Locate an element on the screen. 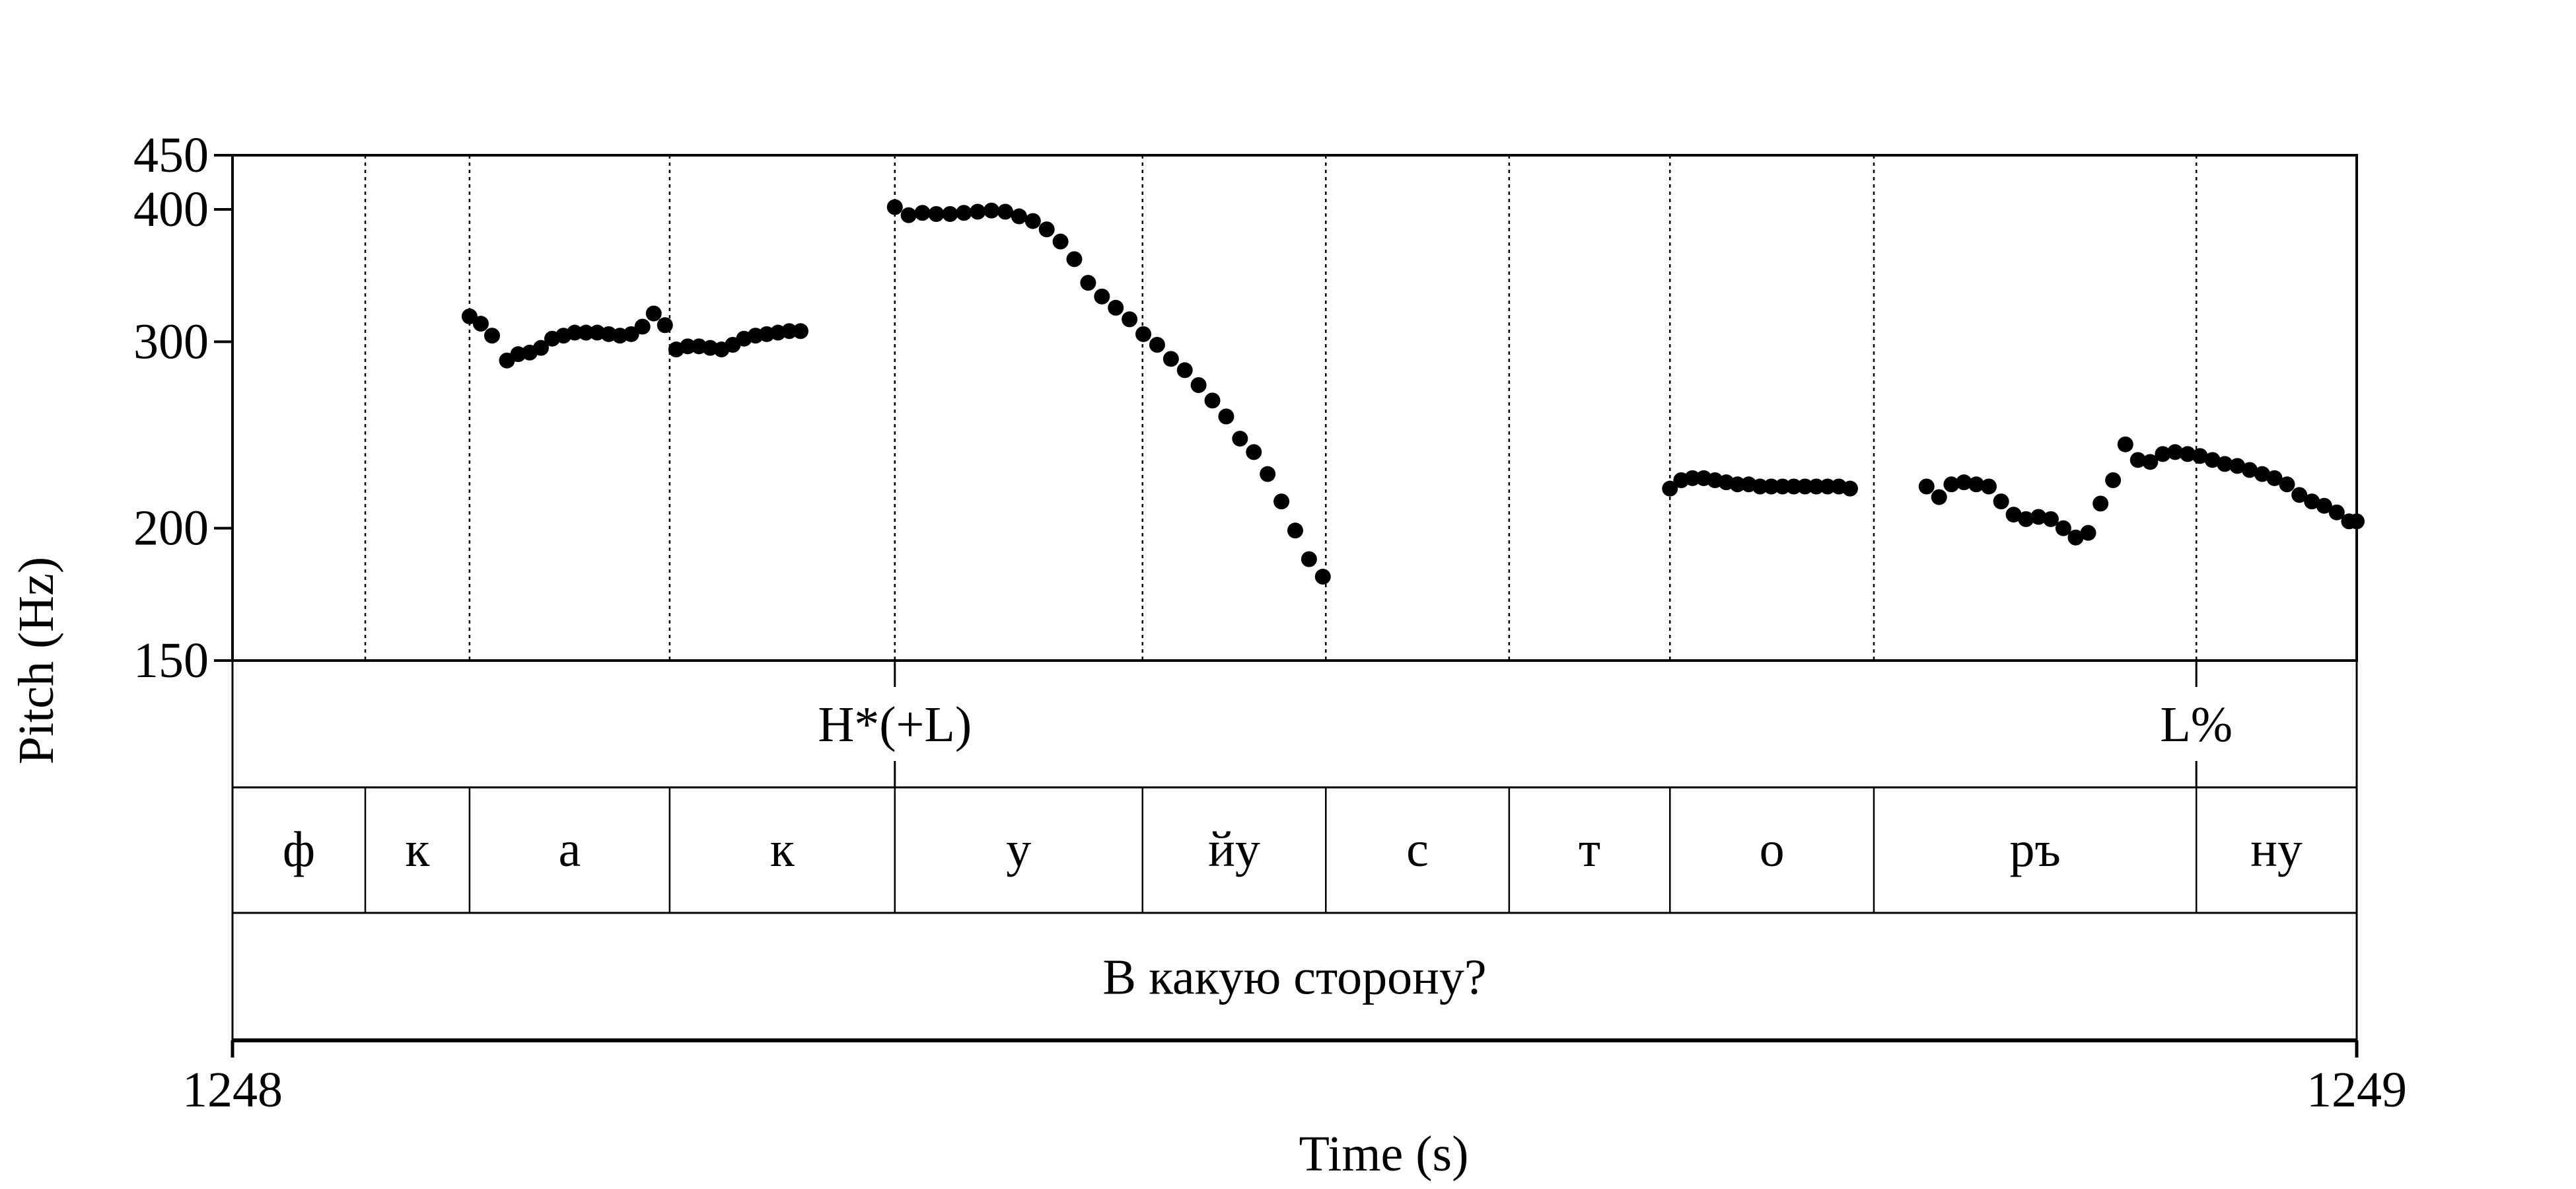 Image resolution: width=2576 pixels, height=1189 pixels. y-axis-label: Pitch (Hz) is located at coordinates (36, 660).